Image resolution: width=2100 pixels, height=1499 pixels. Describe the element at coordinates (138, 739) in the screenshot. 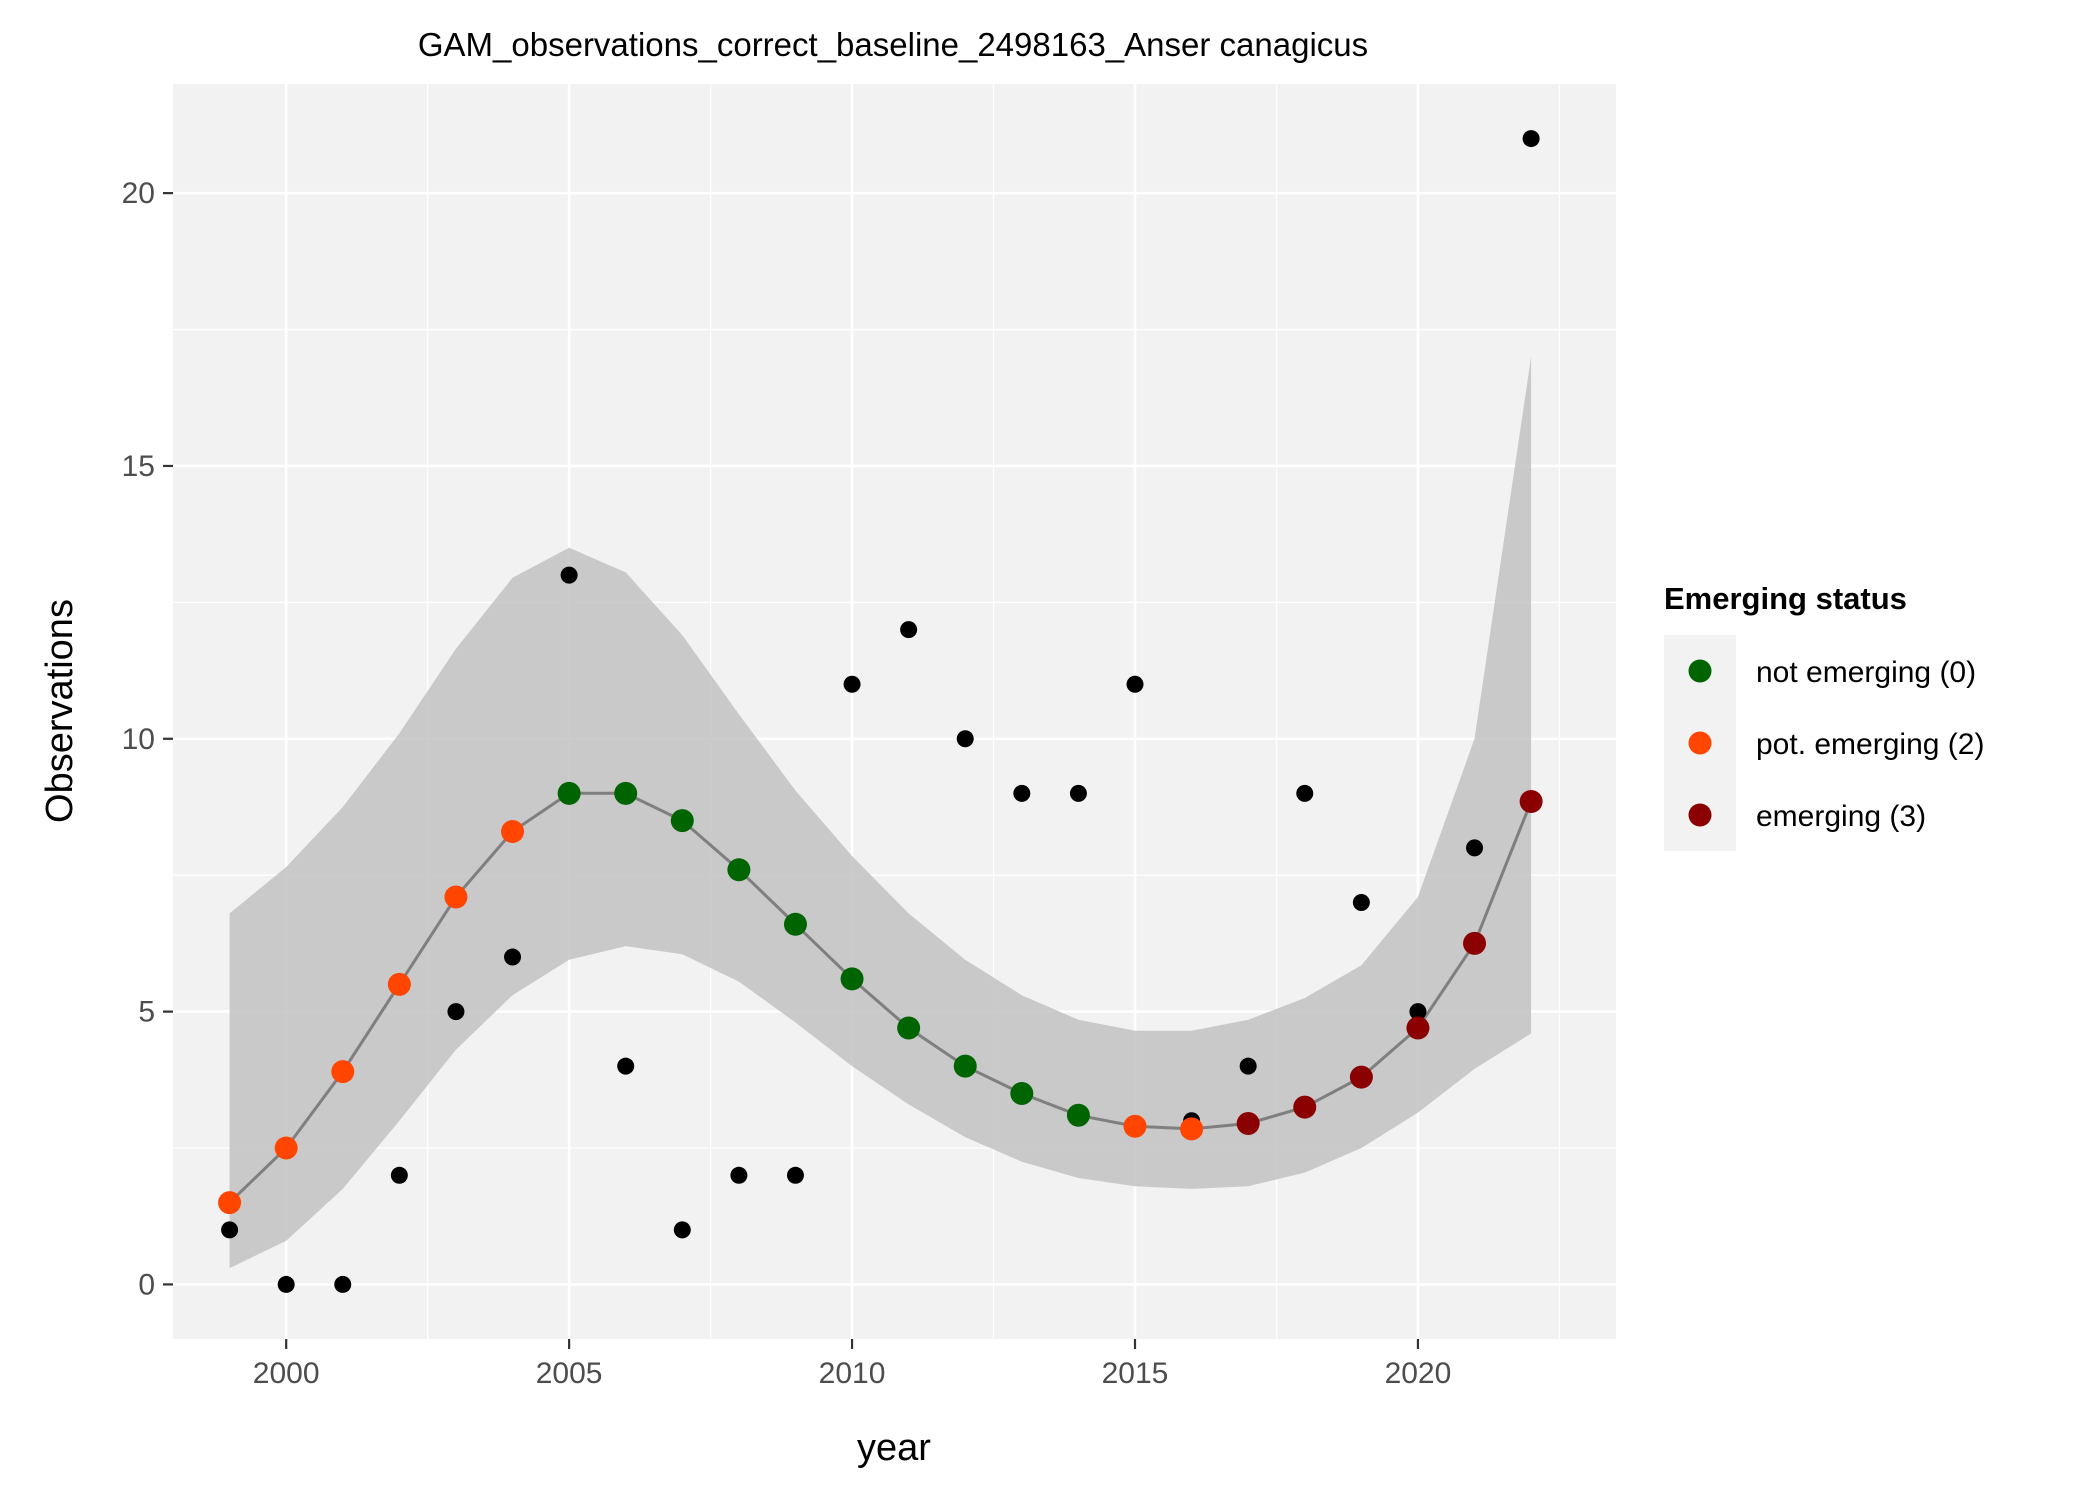

I see `y-tick-label: 10` at that location.